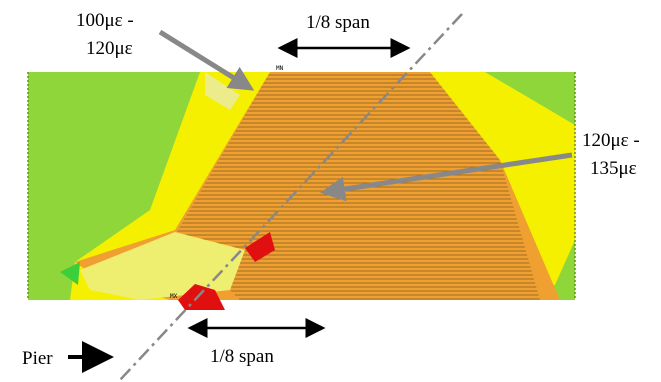  Describe the element at coordinates (105, 20) in the screenshot. I see `label: 100με -` at that location.